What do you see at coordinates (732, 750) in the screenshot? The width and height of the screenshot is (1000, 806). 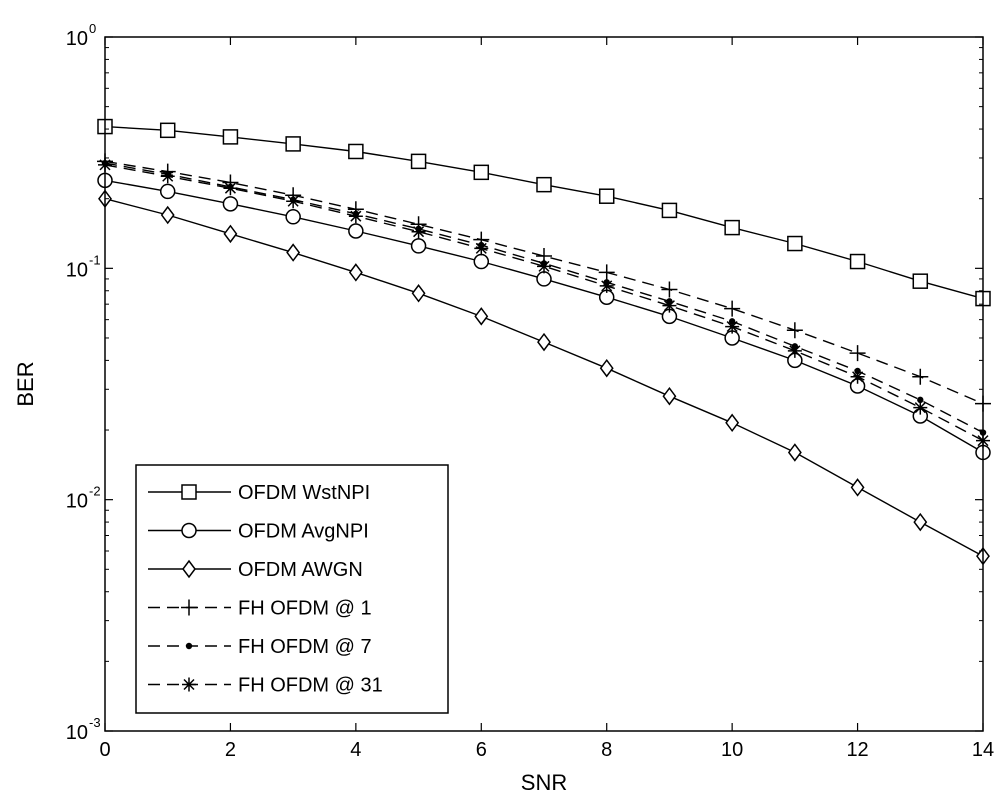 I see `x-tick-label: 10` at bounding box center [732, 750].